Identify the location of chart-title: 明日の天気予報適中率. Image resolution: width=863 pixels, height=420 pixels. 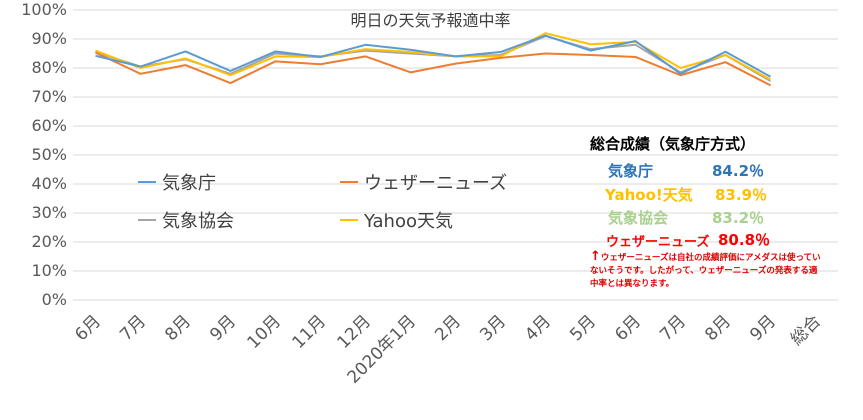
(430, 20).